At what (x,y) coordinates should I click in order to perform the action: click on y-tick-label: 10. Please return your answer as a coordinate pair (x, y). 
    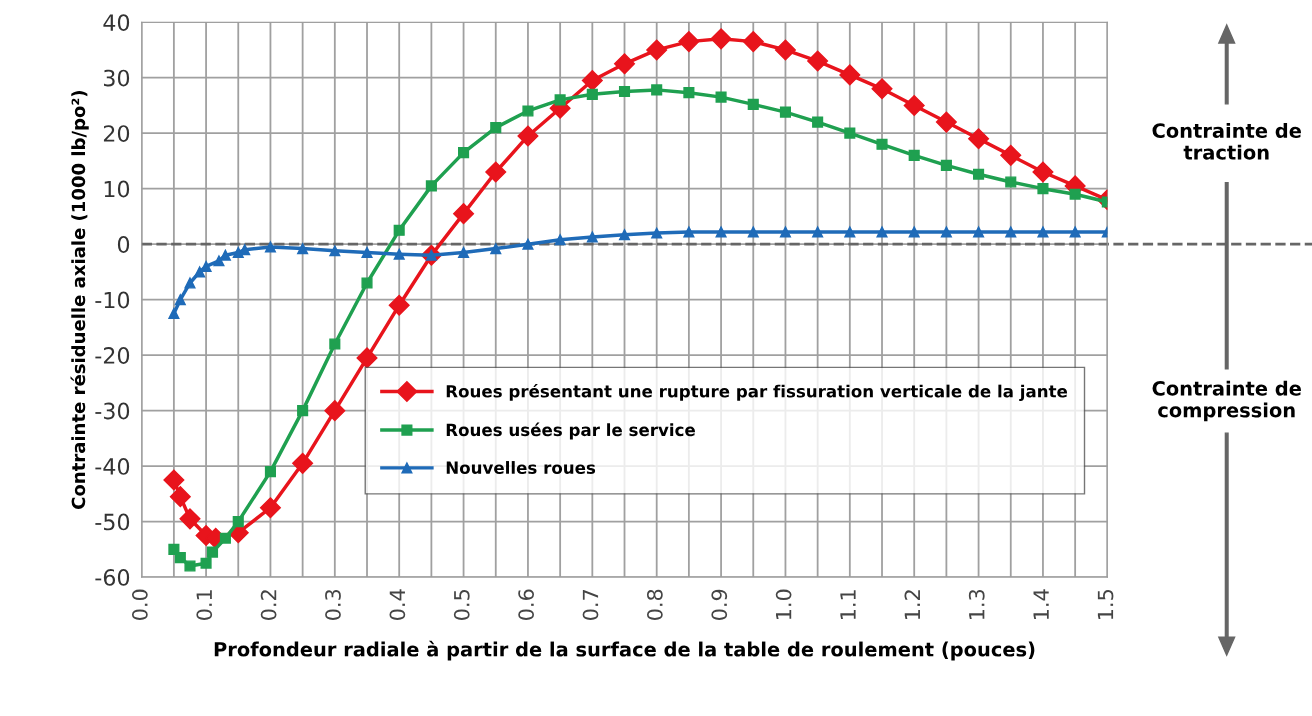
    Looking at the image, I should click on (117, 189).